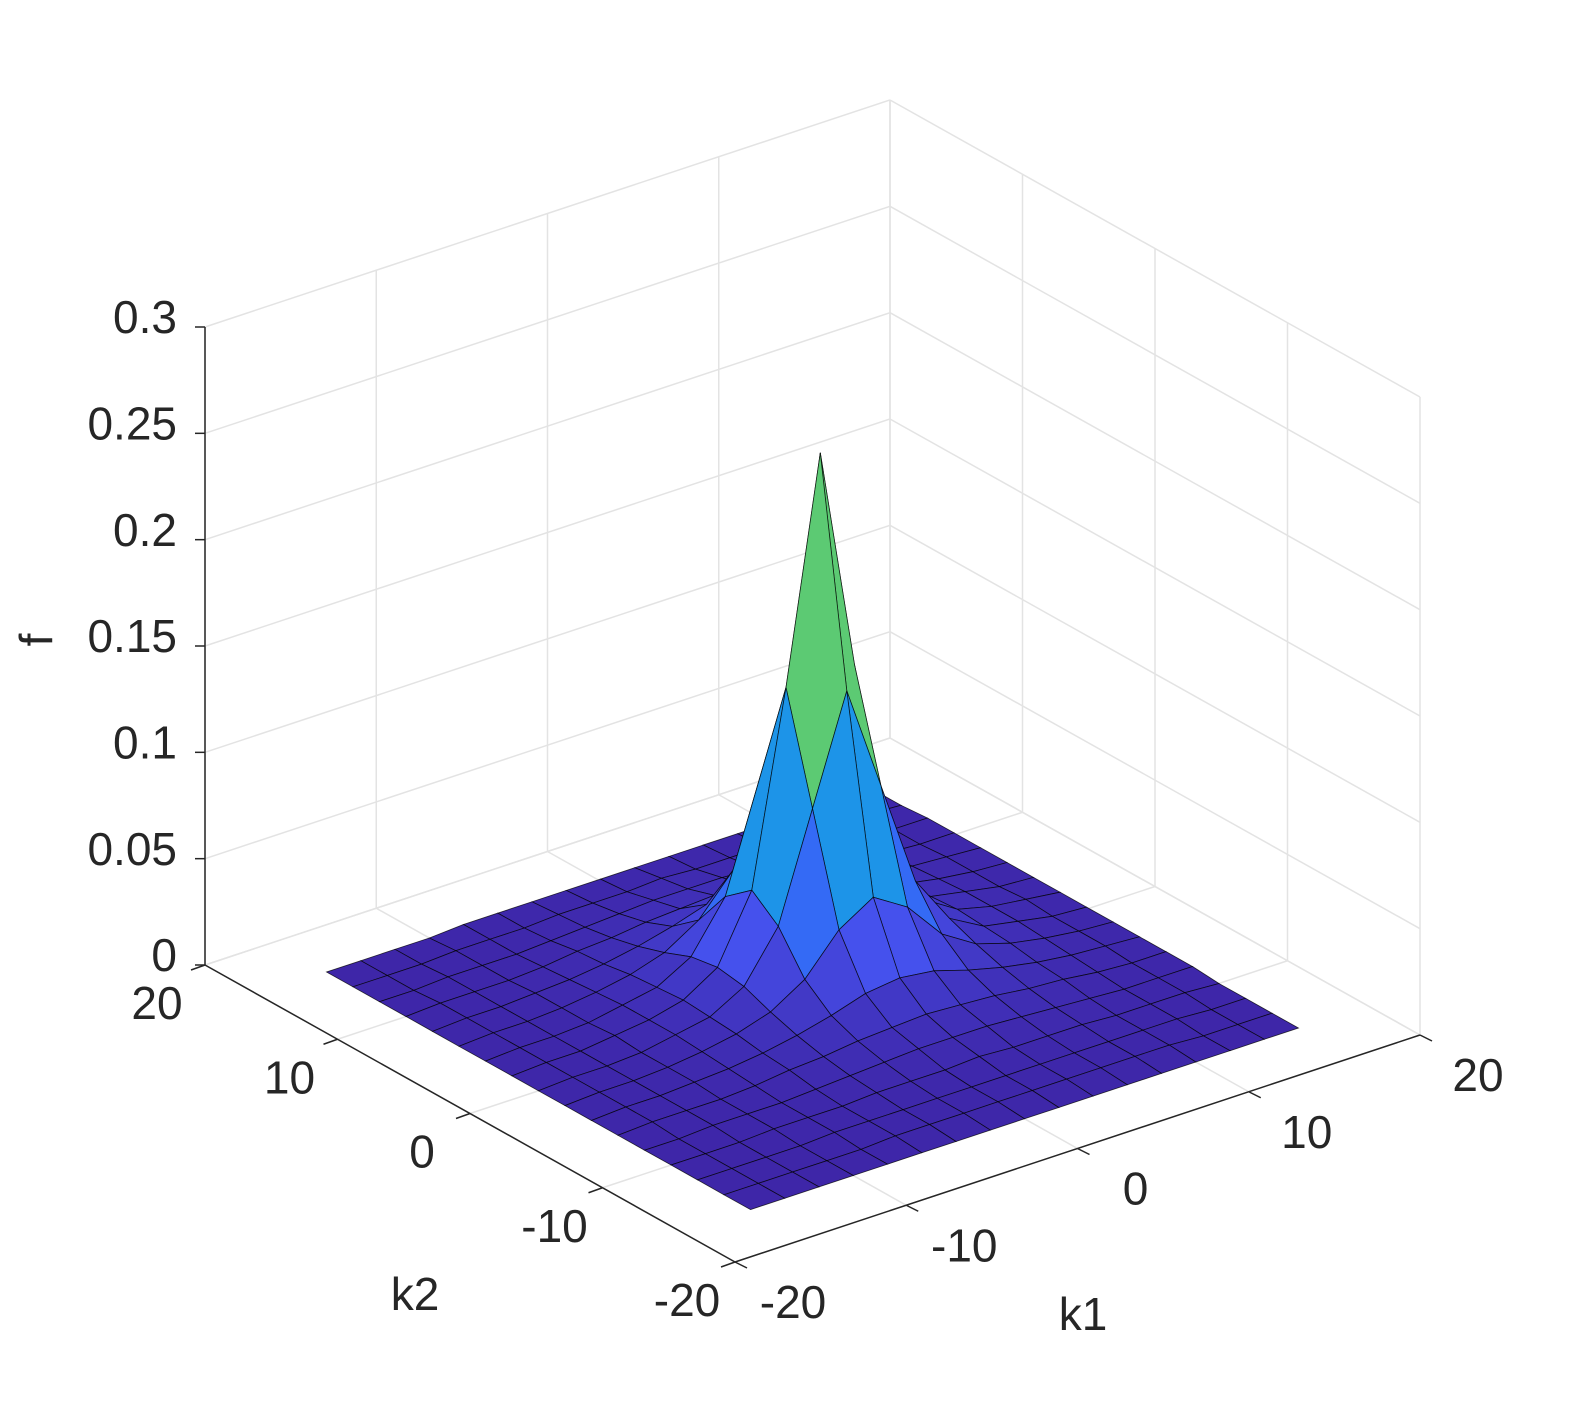  Describe the element at coordinates (687, 1300) in the screenshot. I see `y-tick-label: -20` at that location.